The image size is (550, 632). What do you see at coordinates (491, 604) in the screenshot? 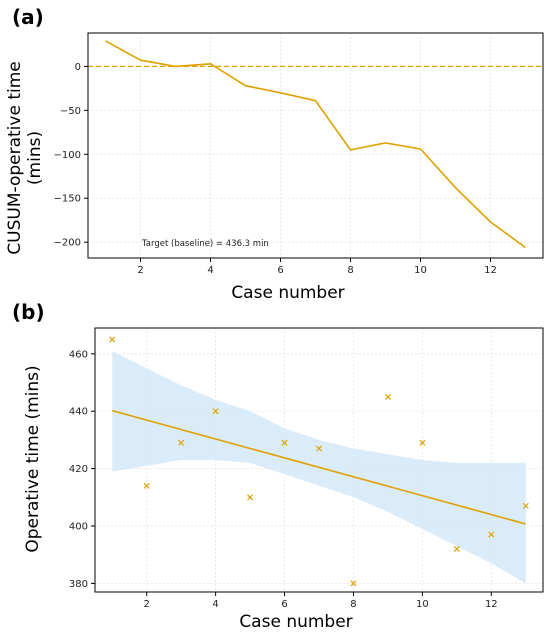
I see `b-x-tick-label: 12` at bounding box center [491, 604].